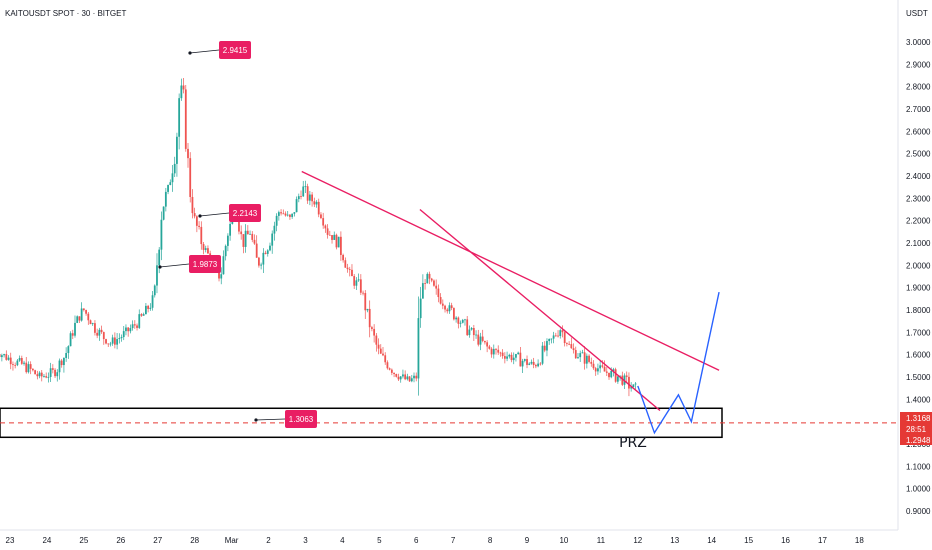 This screenshot has width=932, height=550. What do you see at coordinates (268, 540) in the screenshot?
I see `x-tick-label: 2` at bounding box center [268, 540].